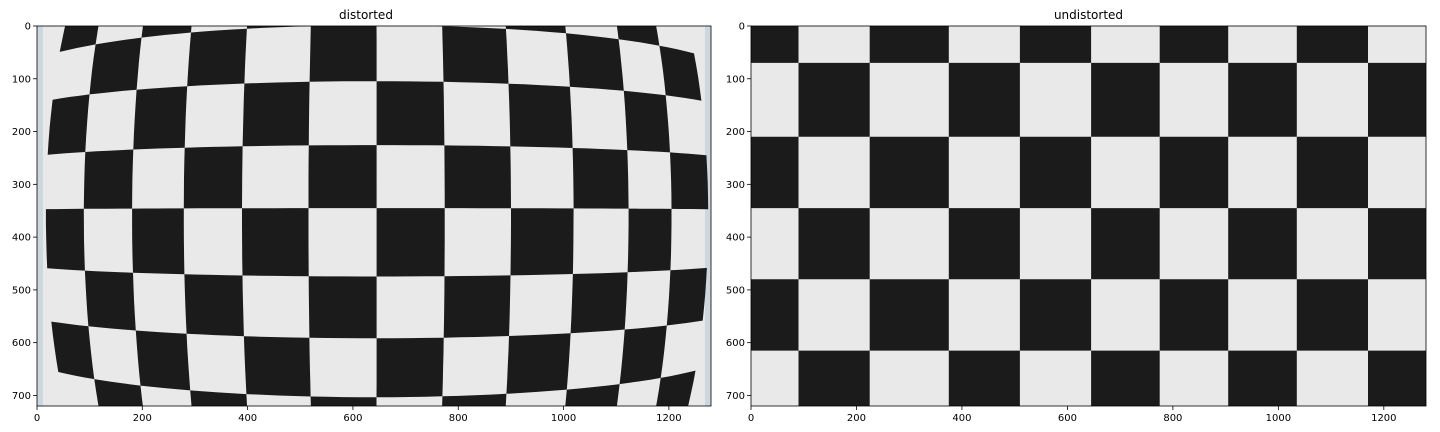 Image resolution: width=1440 pixels, height=432 pixels. Describe the element at coordinates (21, 79) in the screenshot. I see `y-tick-label: 100` at that location.